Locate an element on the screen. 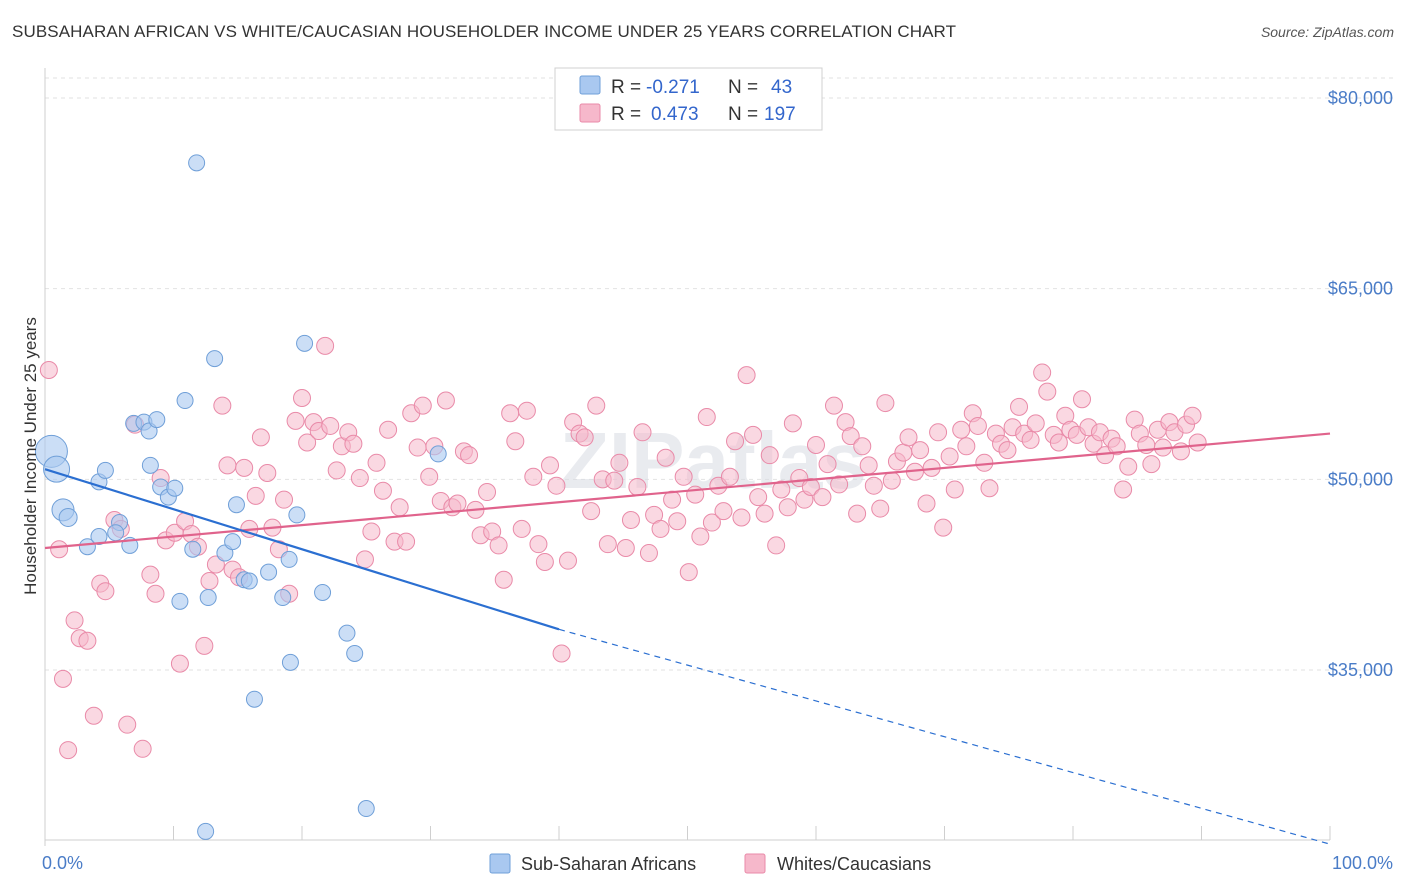 This screenshot has width=1406, height=892. legend-swatch-blue is located at coordinates (590, 85).